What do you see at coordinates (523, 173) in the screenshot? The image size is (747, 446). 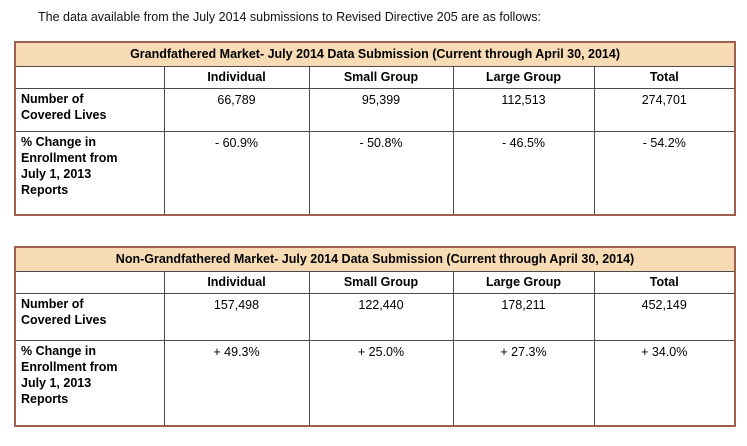 I see `value-cell: - 46.5%` at bounding box center [523, 173].